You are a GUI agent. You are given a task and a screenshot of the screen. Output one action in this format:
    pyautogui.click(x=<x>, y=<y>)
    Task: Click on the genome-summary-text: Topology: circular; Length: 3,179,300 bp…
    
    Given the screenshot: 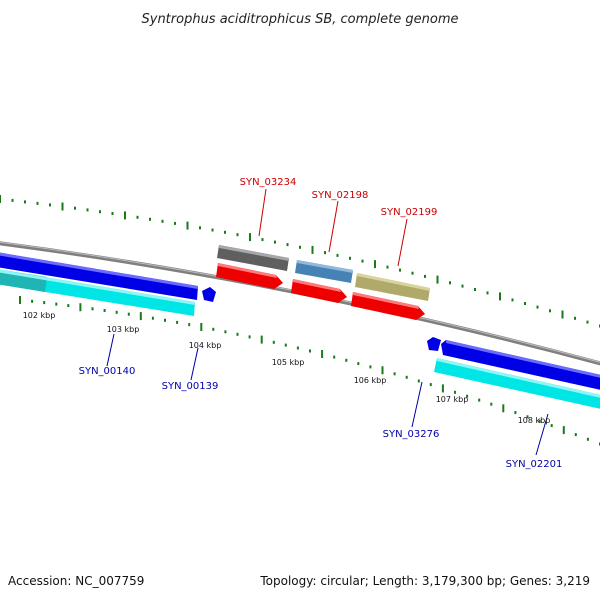 What is the action you would take?
    pyautogui.click(x=425, y=581)
    